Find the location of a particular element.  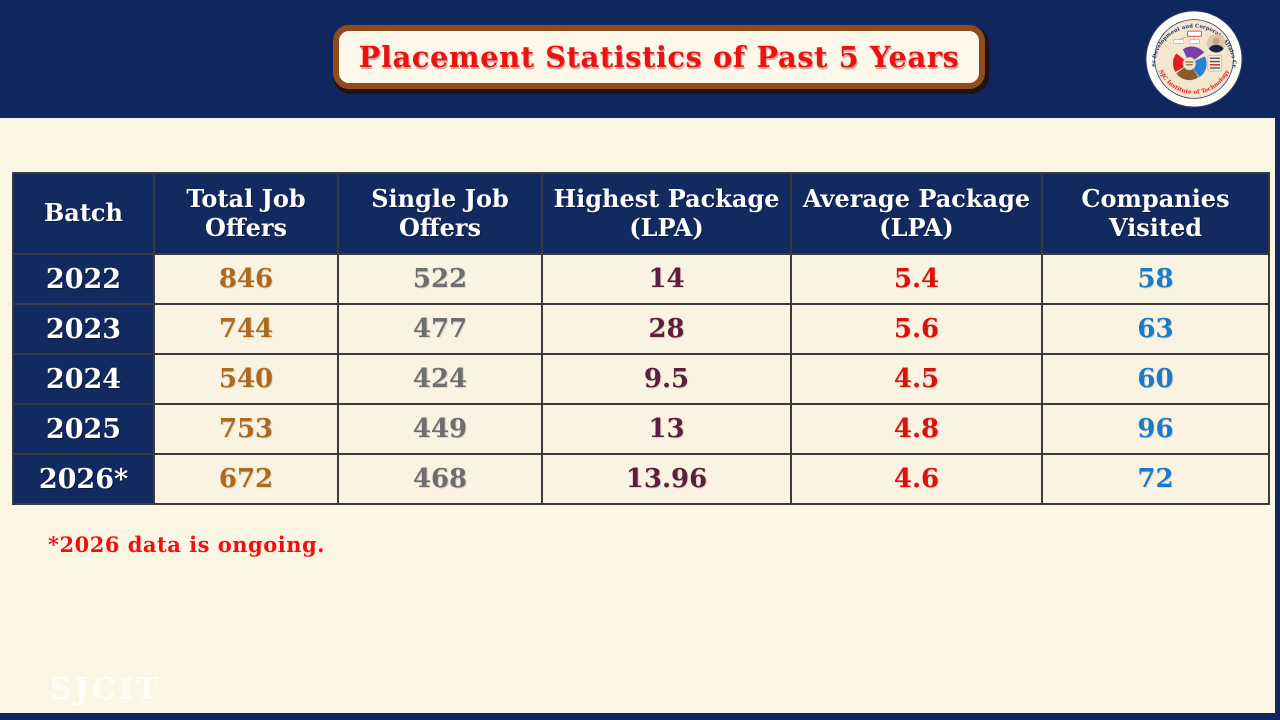

companies-visited-cell: 60 is located at coordinates (1155, 379).